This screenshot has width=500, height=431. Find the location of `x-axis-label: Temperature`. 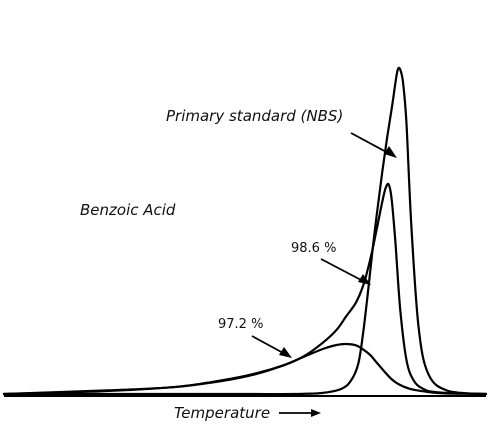

x-axis-label: Temperature is located at coordinates (222, 413).